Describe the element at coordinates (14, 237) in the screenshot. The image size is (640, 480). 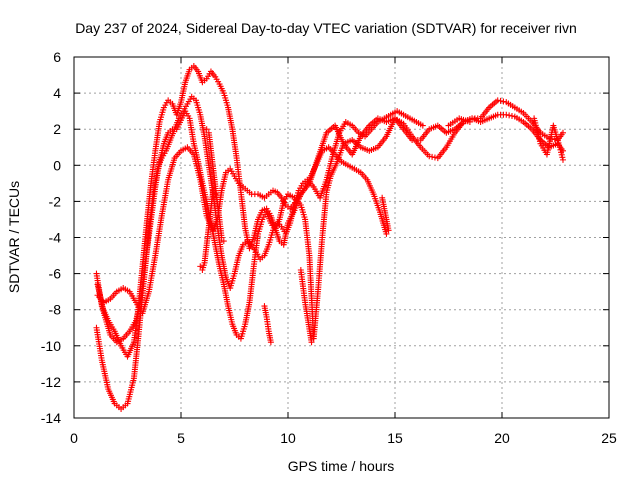
I see `y-axis-label: SDTVAR / TECUs` at that location.